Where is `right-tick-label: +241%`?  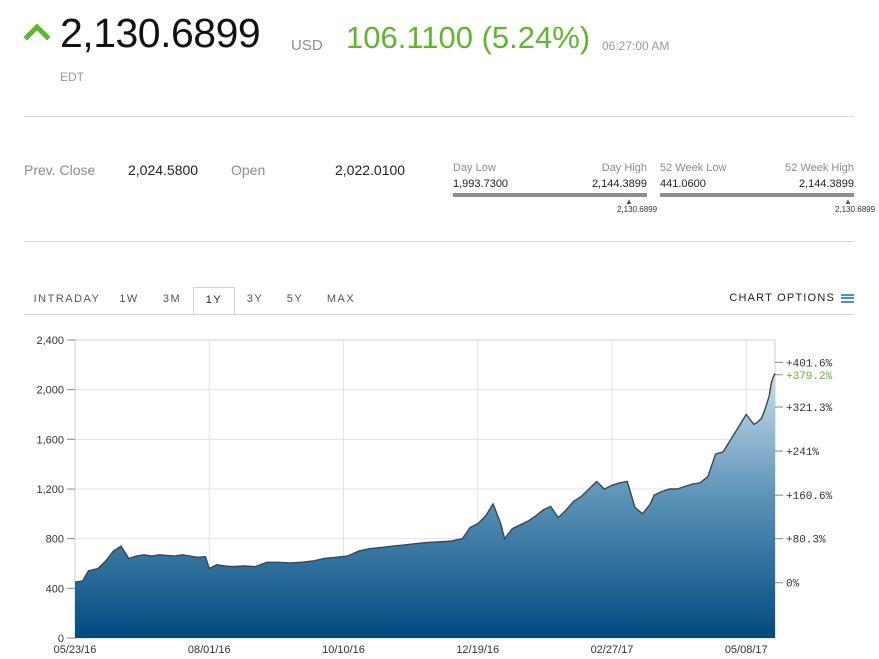
right-tick-label: +241% is located at coordinates (802, 453).